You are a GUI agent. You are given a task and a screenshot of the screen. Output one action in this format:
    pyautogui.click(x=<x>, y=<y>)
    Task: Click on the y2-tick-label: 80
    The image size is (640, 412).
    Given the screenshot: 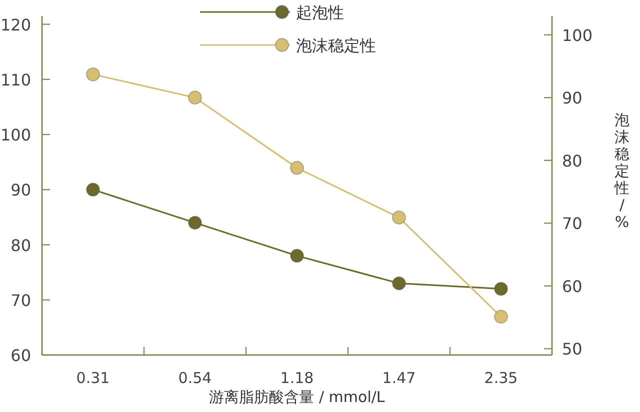 What is the action you would take?
    pyautogui.click(x=572, y=160)
    